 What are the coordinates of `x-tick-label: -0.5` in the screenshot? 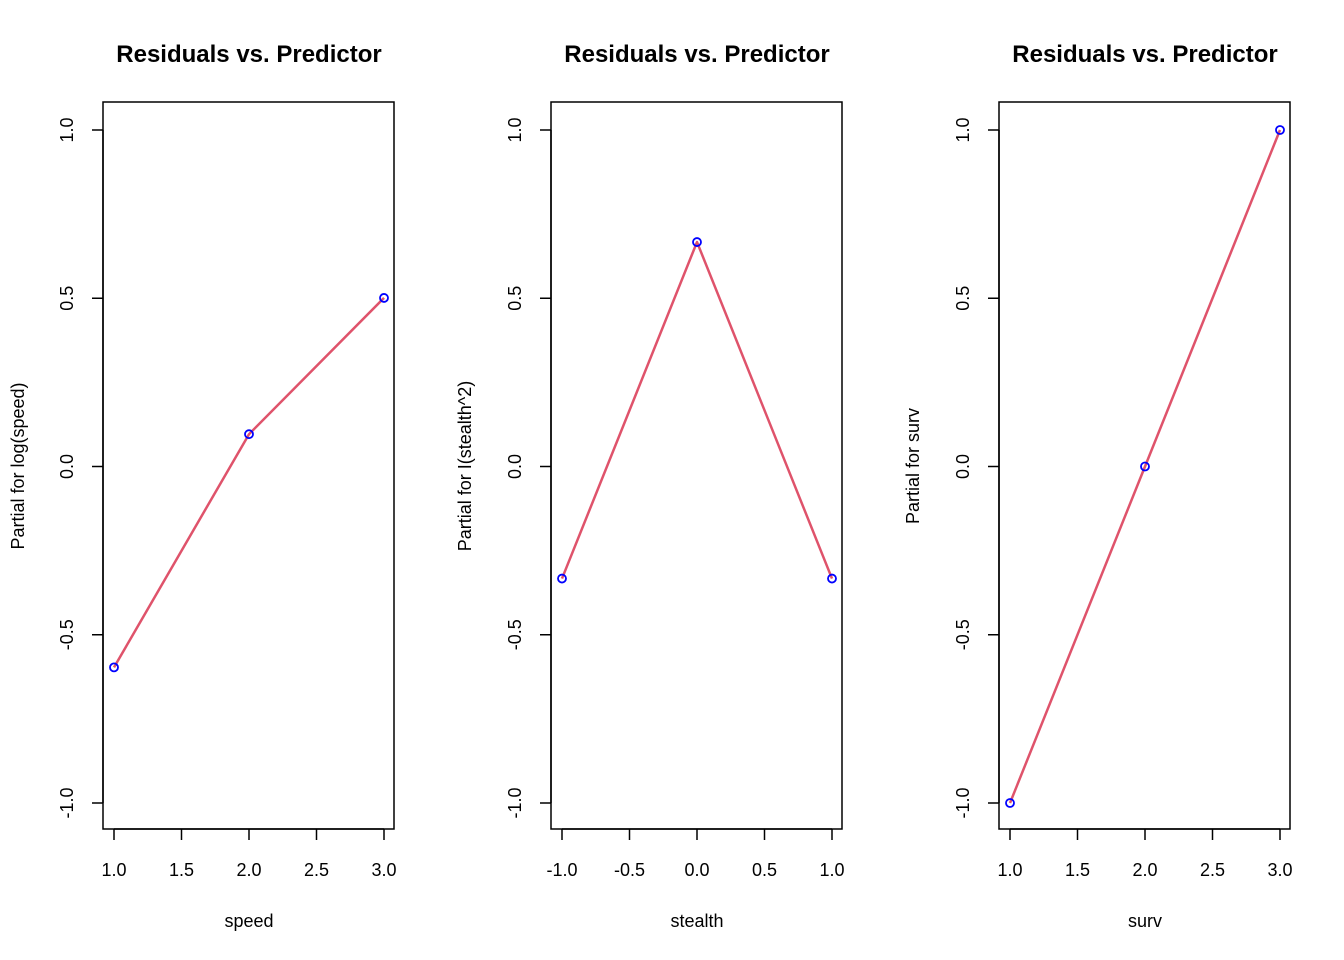 It's located at (629, 870).